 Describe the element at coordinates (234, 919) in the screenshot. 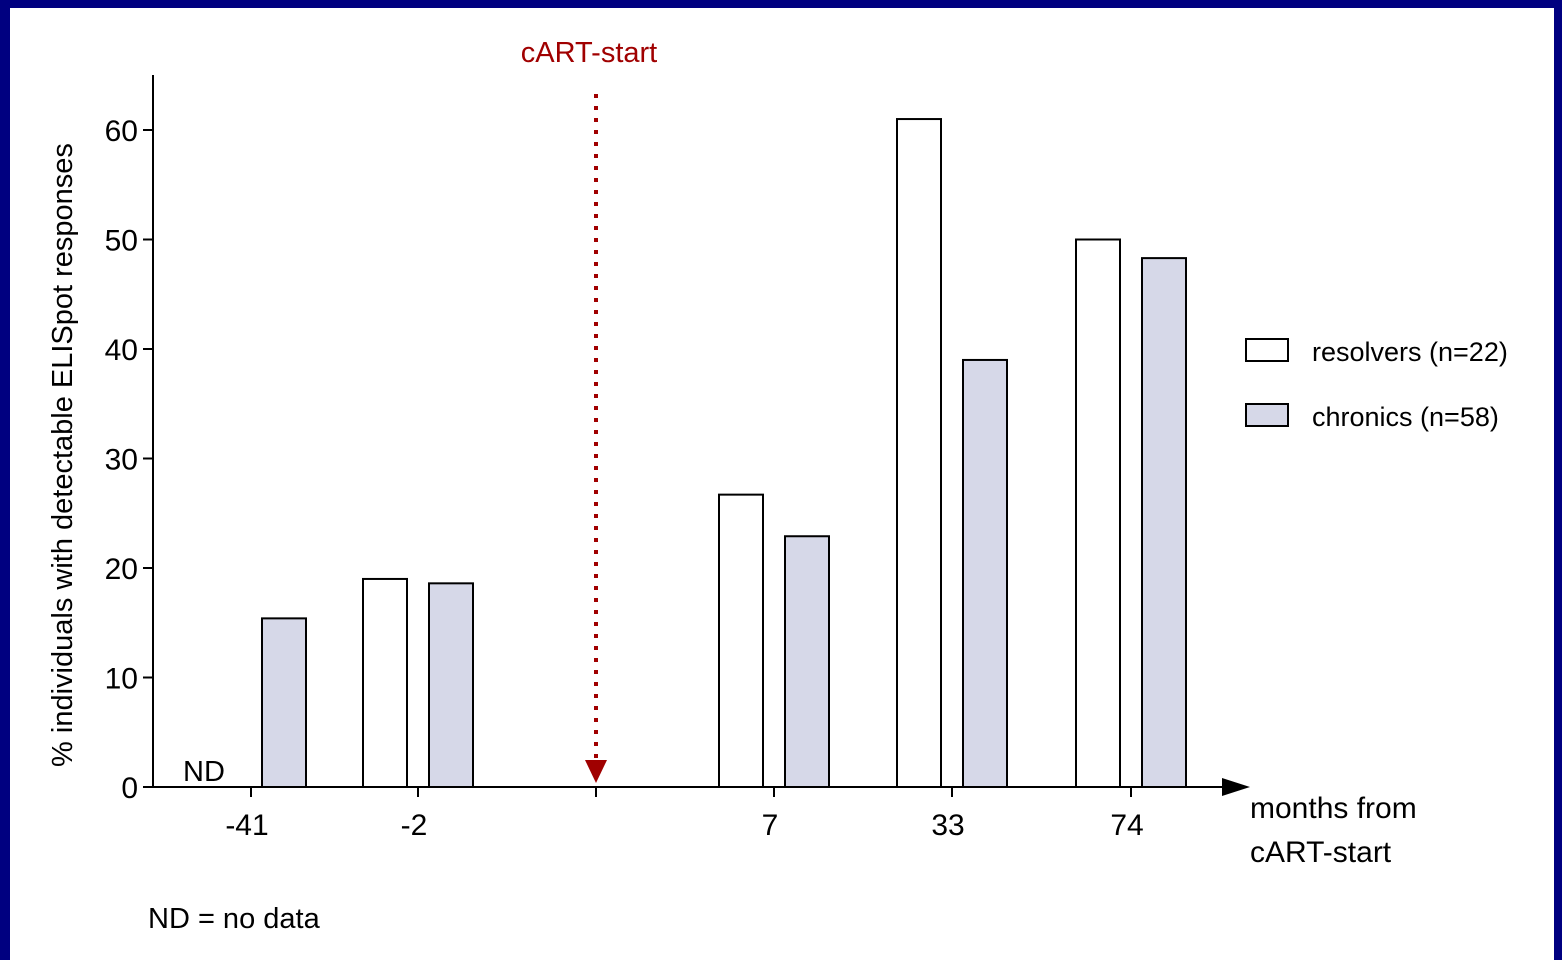

I see `footnote: ND = no data` at that location.